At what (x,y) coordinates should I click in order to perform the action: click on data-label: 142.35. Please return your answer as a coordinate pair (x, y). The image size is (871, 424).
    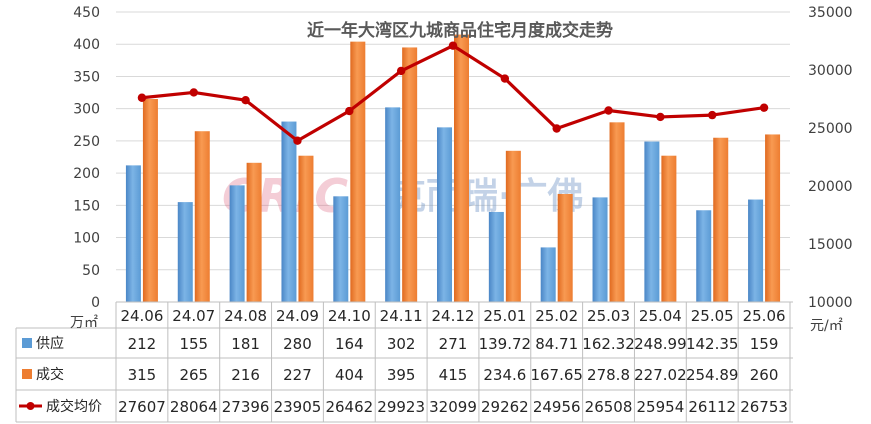
    Looking at the image, I should click on (712, 344).